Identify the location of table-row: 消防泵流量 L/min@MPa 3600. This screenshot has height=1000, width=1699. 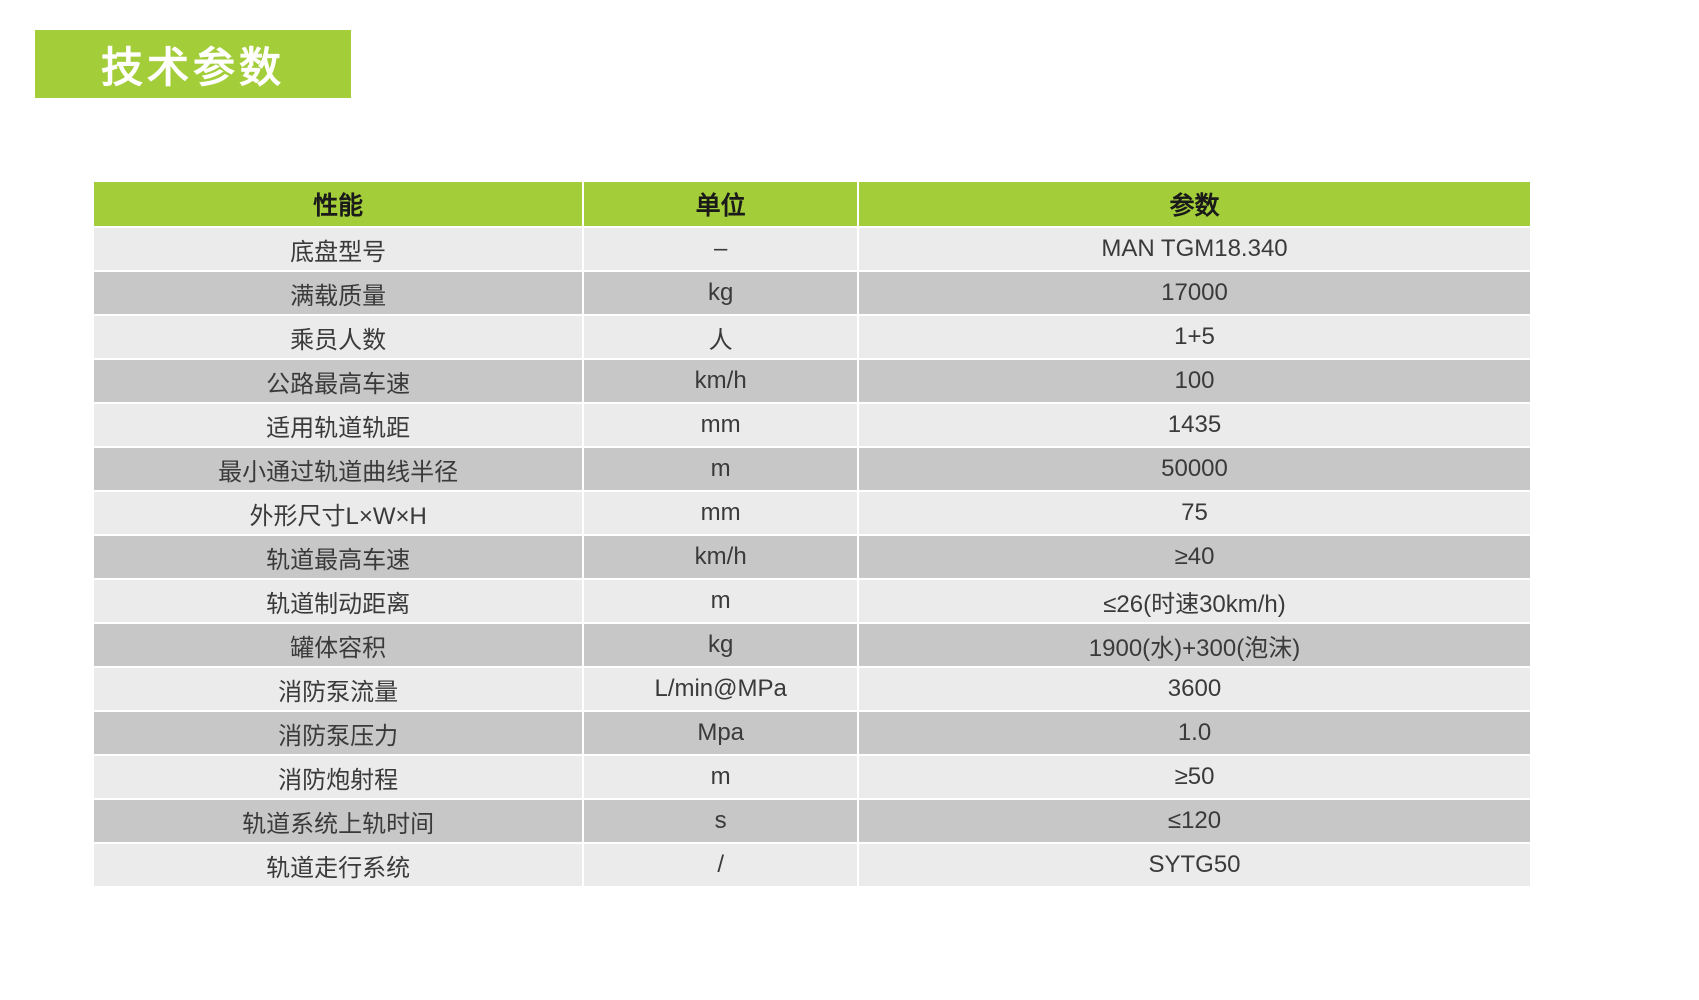
(811, 689).